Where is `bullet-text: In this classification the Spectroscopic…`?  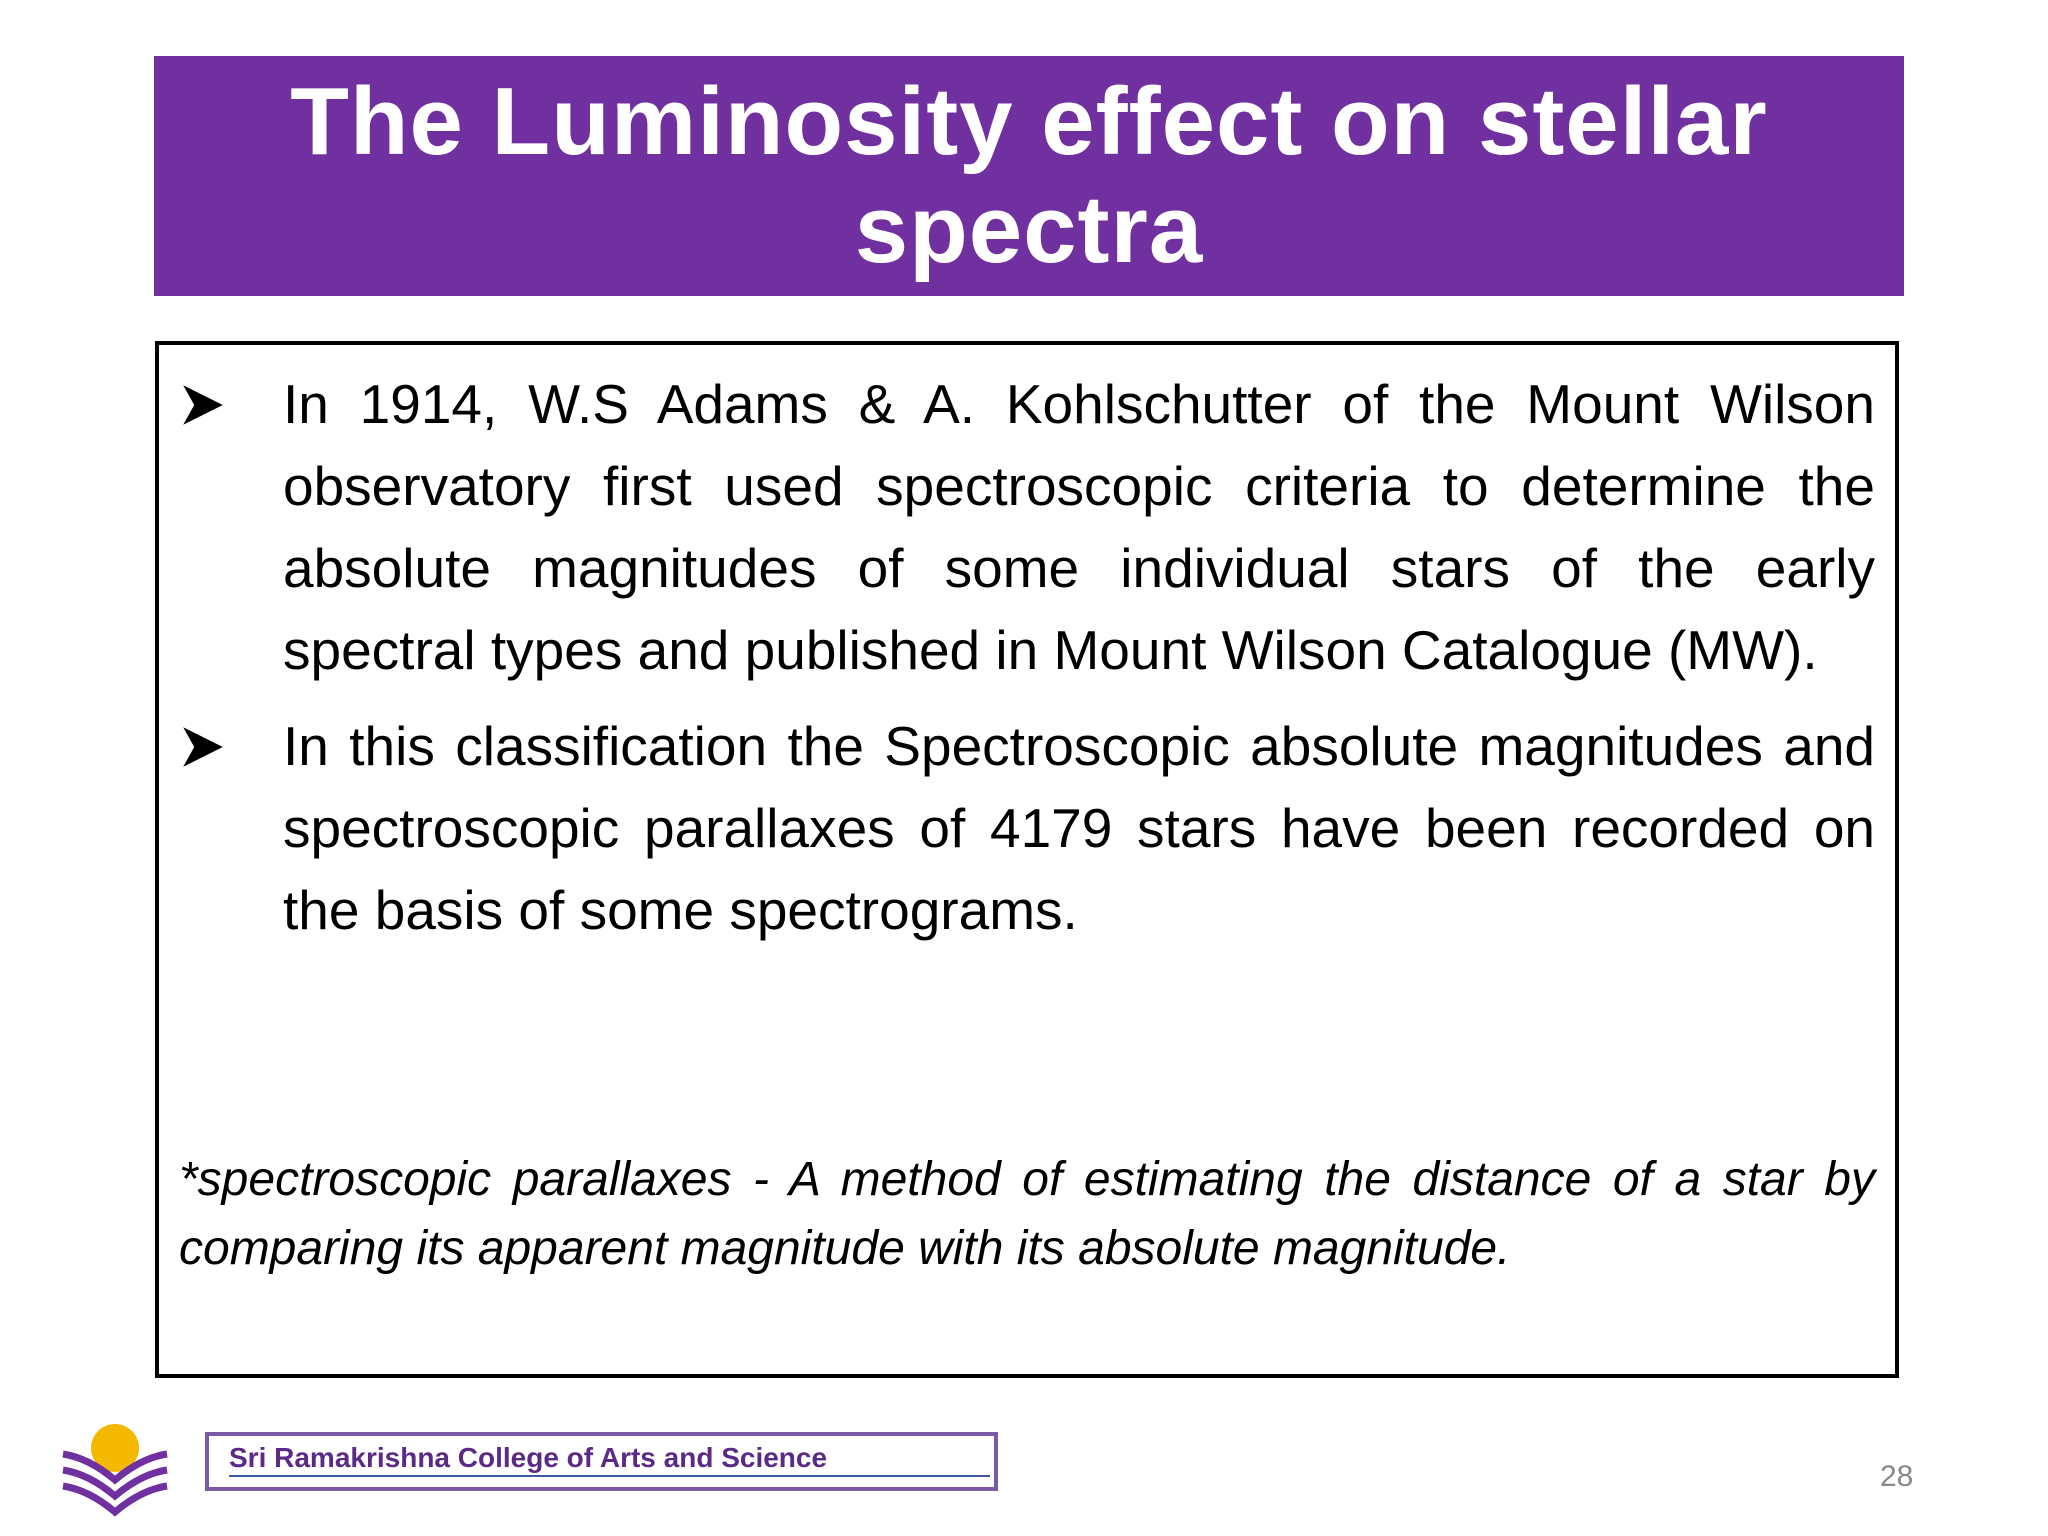 bullet-text: In this classification the Spectroscopic… is located at coordinates (1079, 828).